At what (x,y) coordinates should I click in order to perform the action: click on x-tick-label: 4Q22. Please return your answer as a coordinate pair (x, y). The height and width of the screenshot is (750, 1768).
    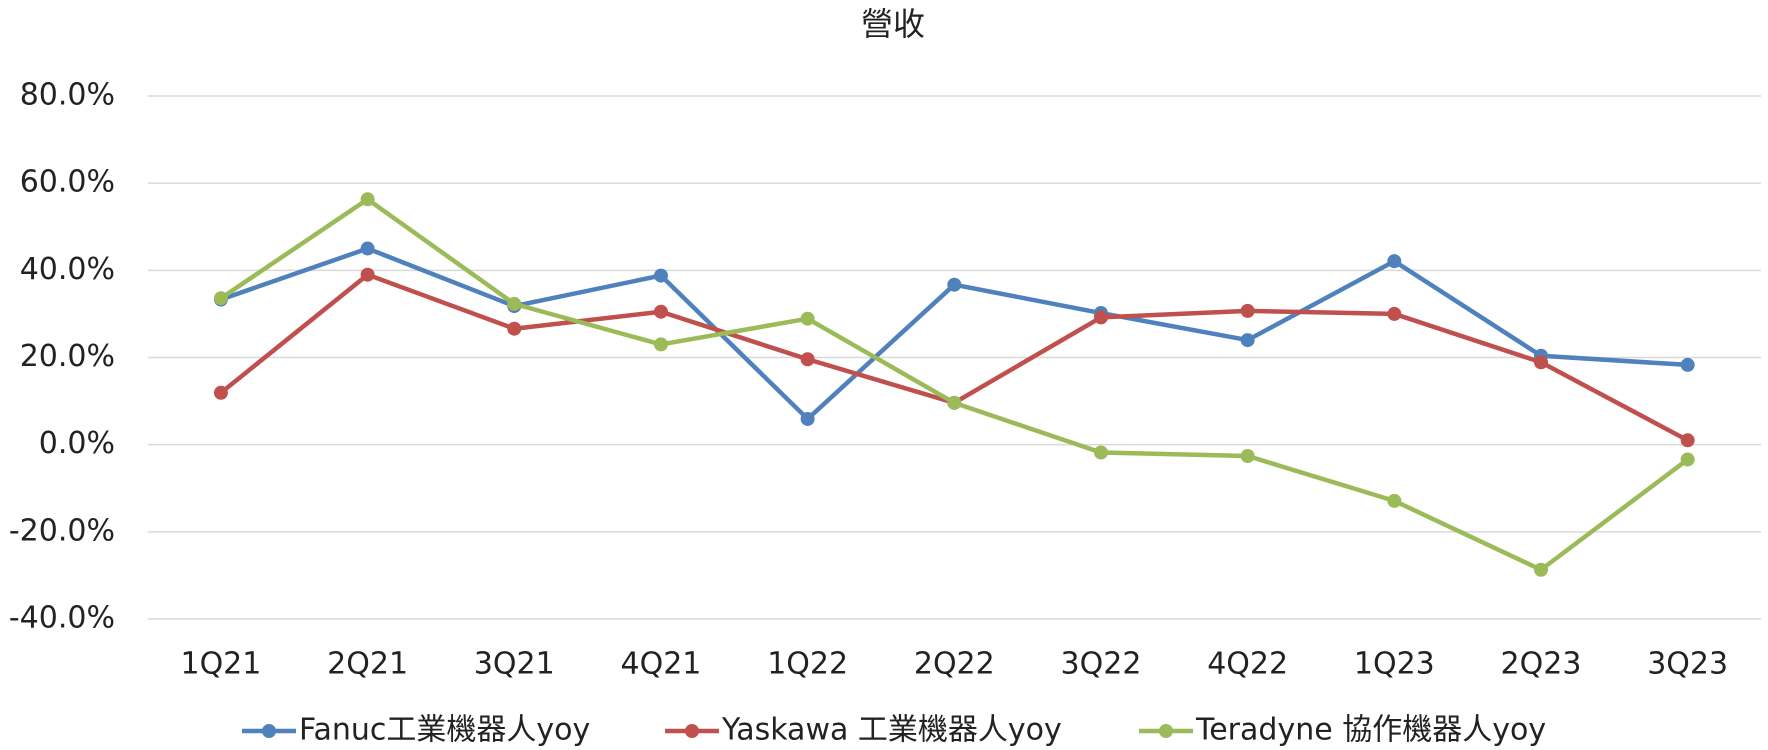
    Looking at the image, I should click on (1247, 664).